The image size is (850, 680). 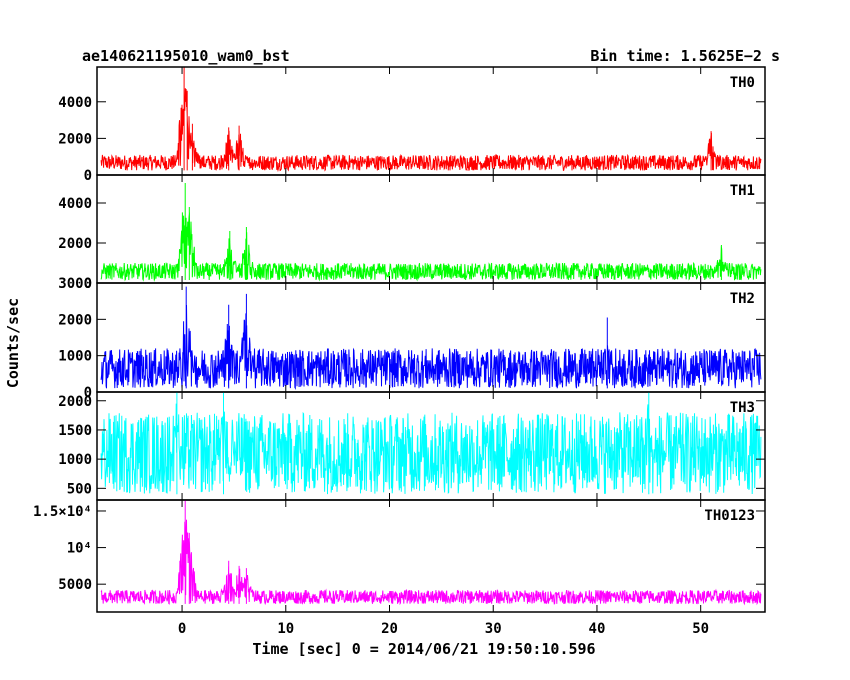 I want to click on chart-title: ae140621195010_wam0_bst, so click(x=186, y=56).